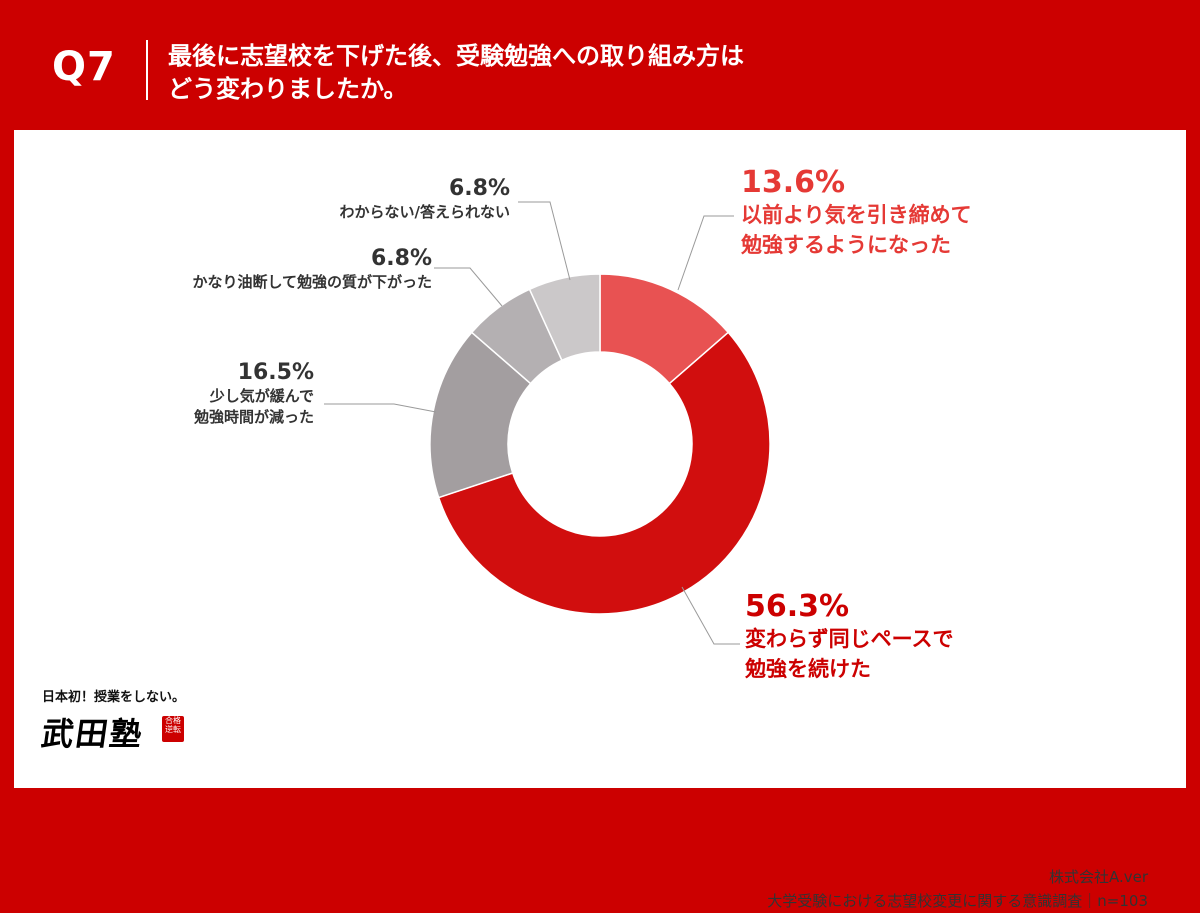 The height and width of the screenshot is (913, 1200). I want to click on donut-slice-relaxed, so click(480, 415).